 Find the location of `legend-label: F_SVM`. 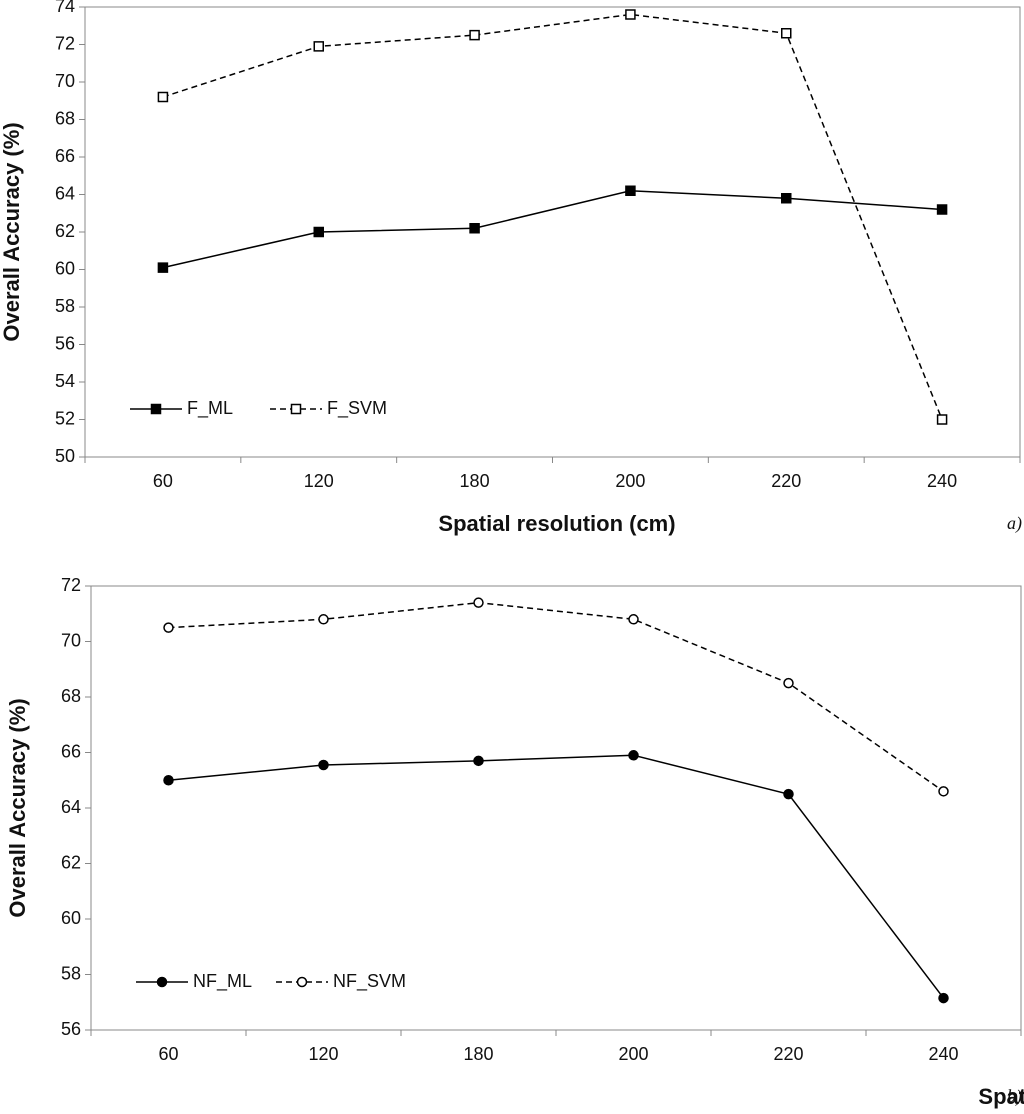

legend-label: F_SVM is located at coordinates (357, 408).